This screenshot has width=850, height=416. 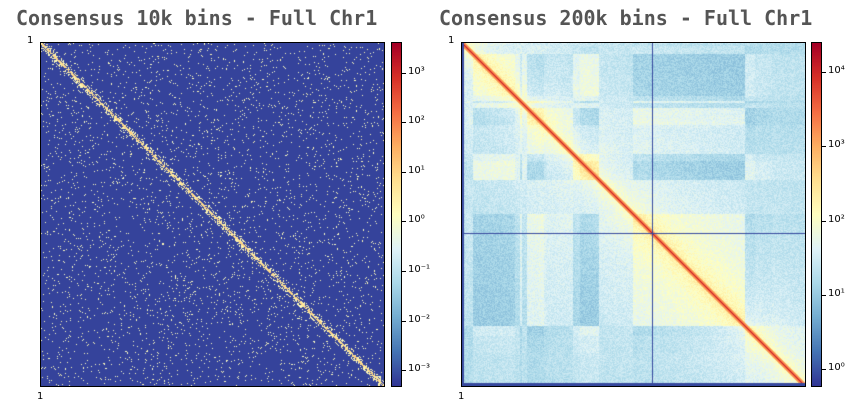 I want to click on chart-title-right: Consensus 200k bins - Full Chr1, so click(x=625, y=18).